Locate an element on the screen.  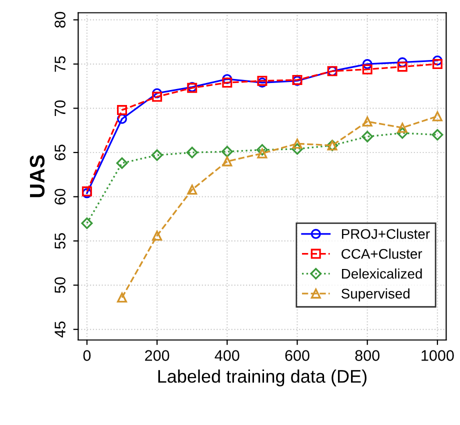
y-tick-label: 70 is located at coordinates (60, 108).